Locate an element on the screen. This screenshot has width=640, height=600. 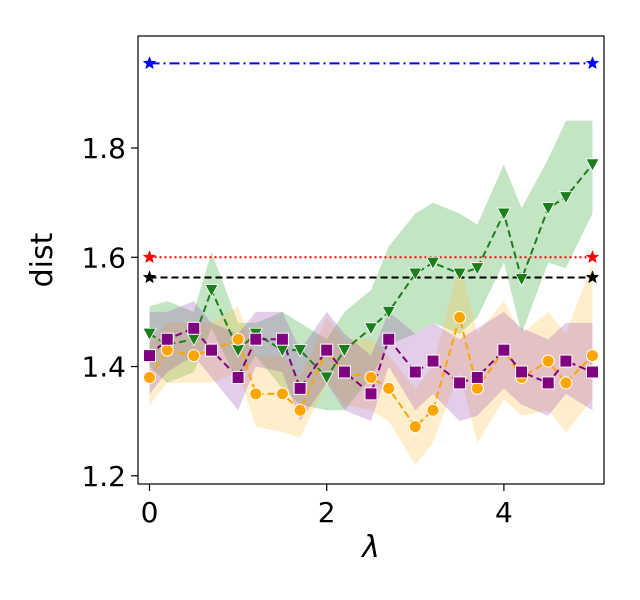
x-tick-label-2: 2 is located at coordinates (327, 512).